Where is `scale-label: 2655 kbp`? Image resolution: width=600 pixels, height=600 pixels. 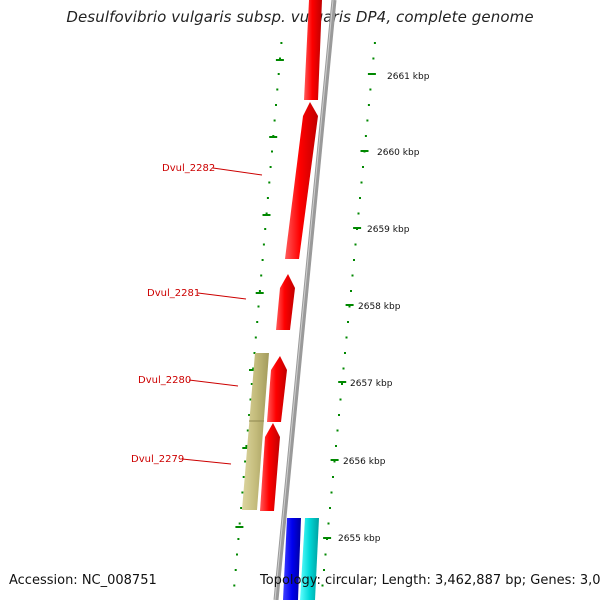
scale-label: 2655 kbp is located at coordinates (359, 539).